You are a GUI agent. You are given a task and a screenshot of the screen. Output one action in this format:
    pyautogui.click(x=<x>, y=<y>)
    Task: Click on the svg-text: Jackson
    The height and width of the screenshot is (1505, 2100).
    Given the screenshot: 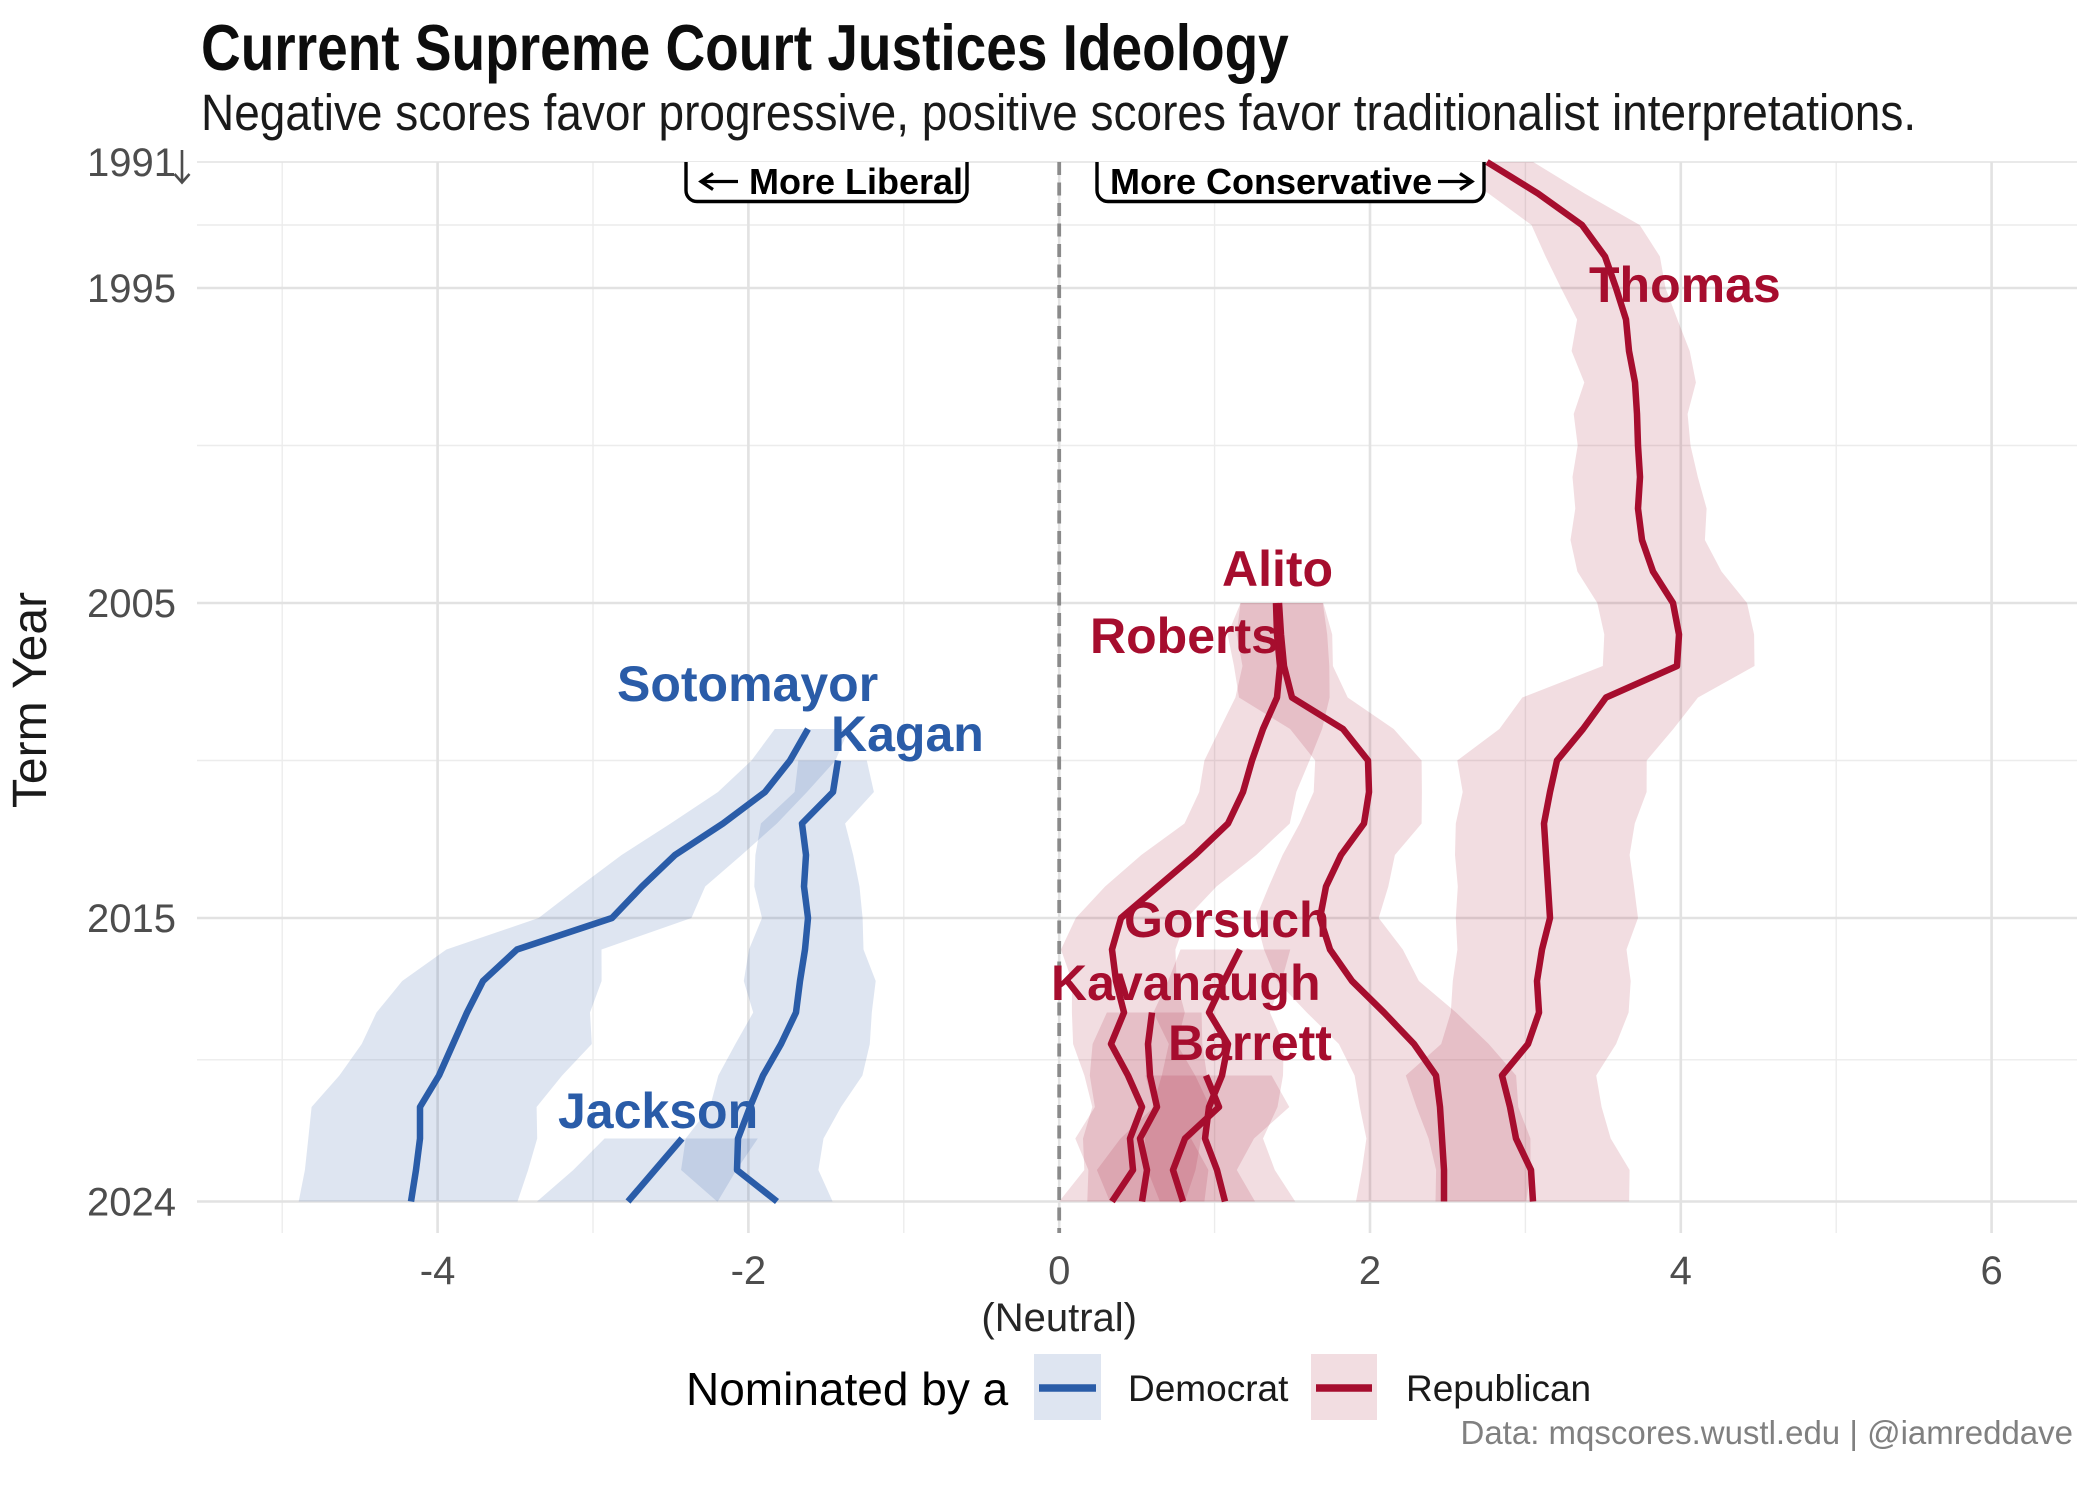 What is the action you would take?
    pyautogui.click(x=658, y=1111)
    